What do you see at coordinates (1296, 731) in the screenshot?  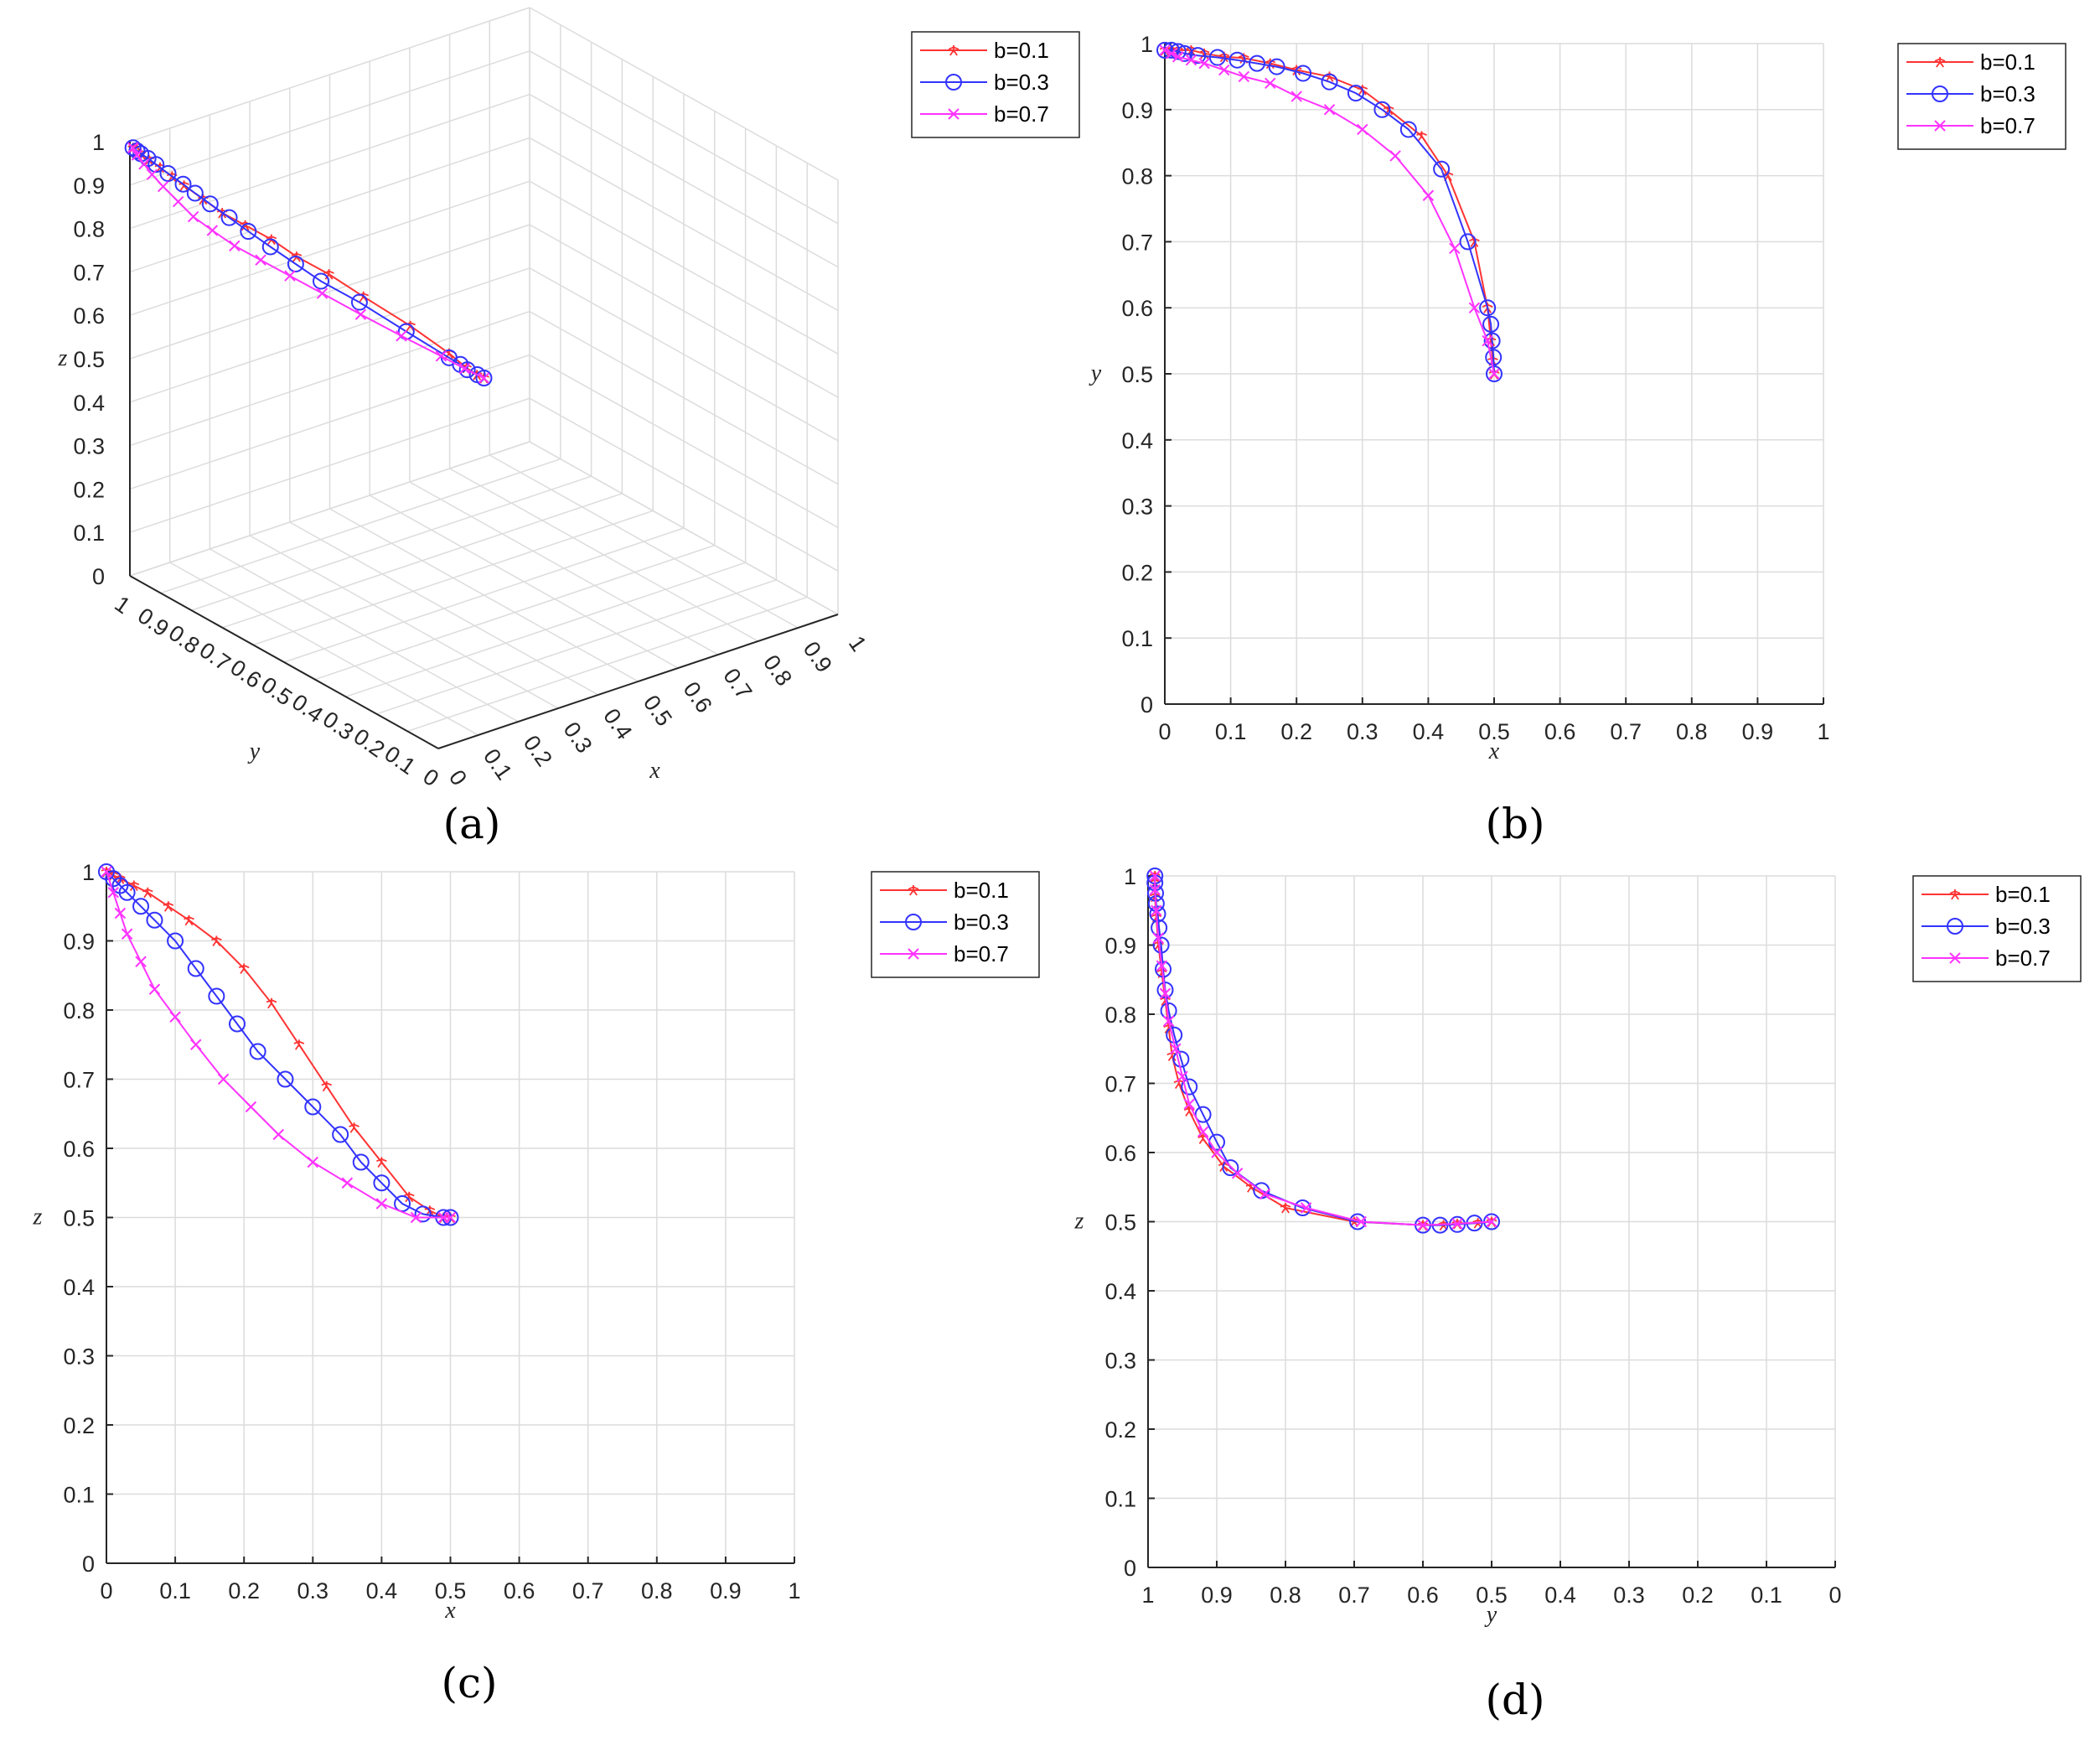 I see `x-tick-label: 0.2` at bounding box center [1296, 731].